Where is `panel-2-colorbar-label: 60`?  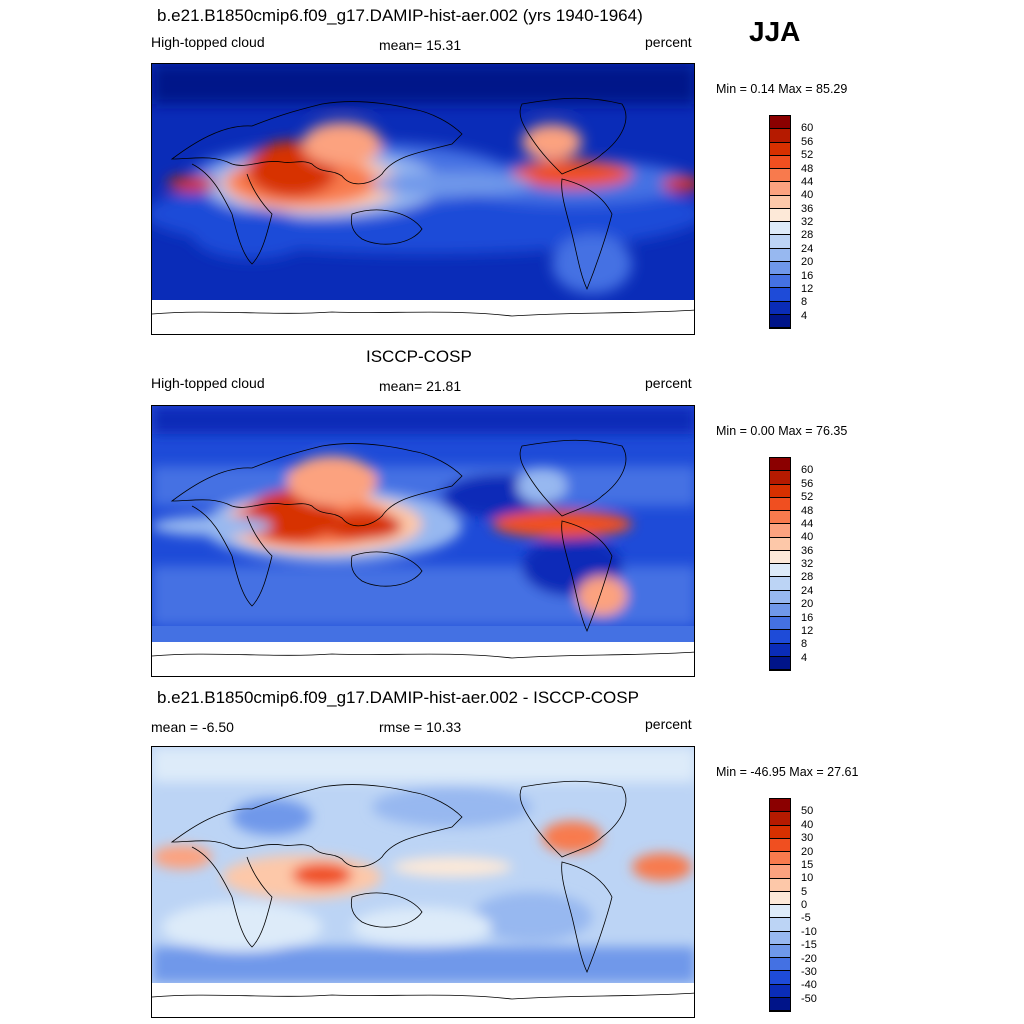 panel-2-colorbar-label: 60 is located at coordinates (807, 470).